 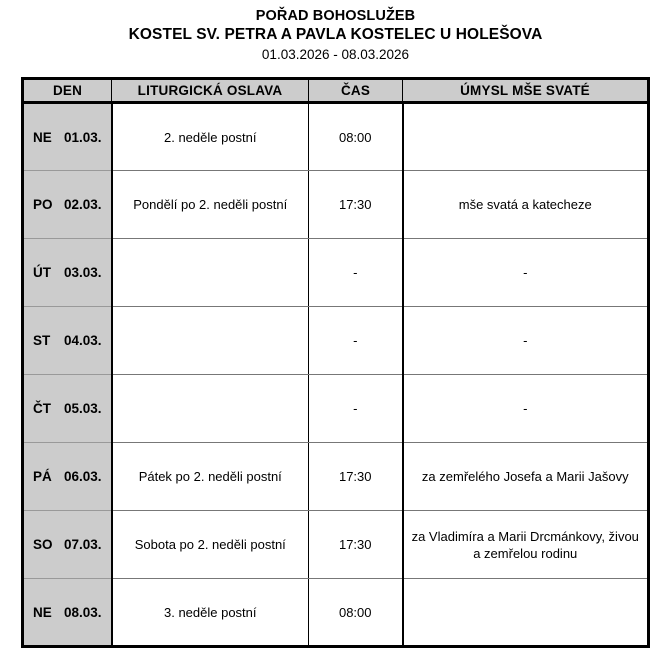 What do you see at coordinates (83, 544) in the screenshot?
I see `day-date: 07.03.` at bounding box center [83, 544].